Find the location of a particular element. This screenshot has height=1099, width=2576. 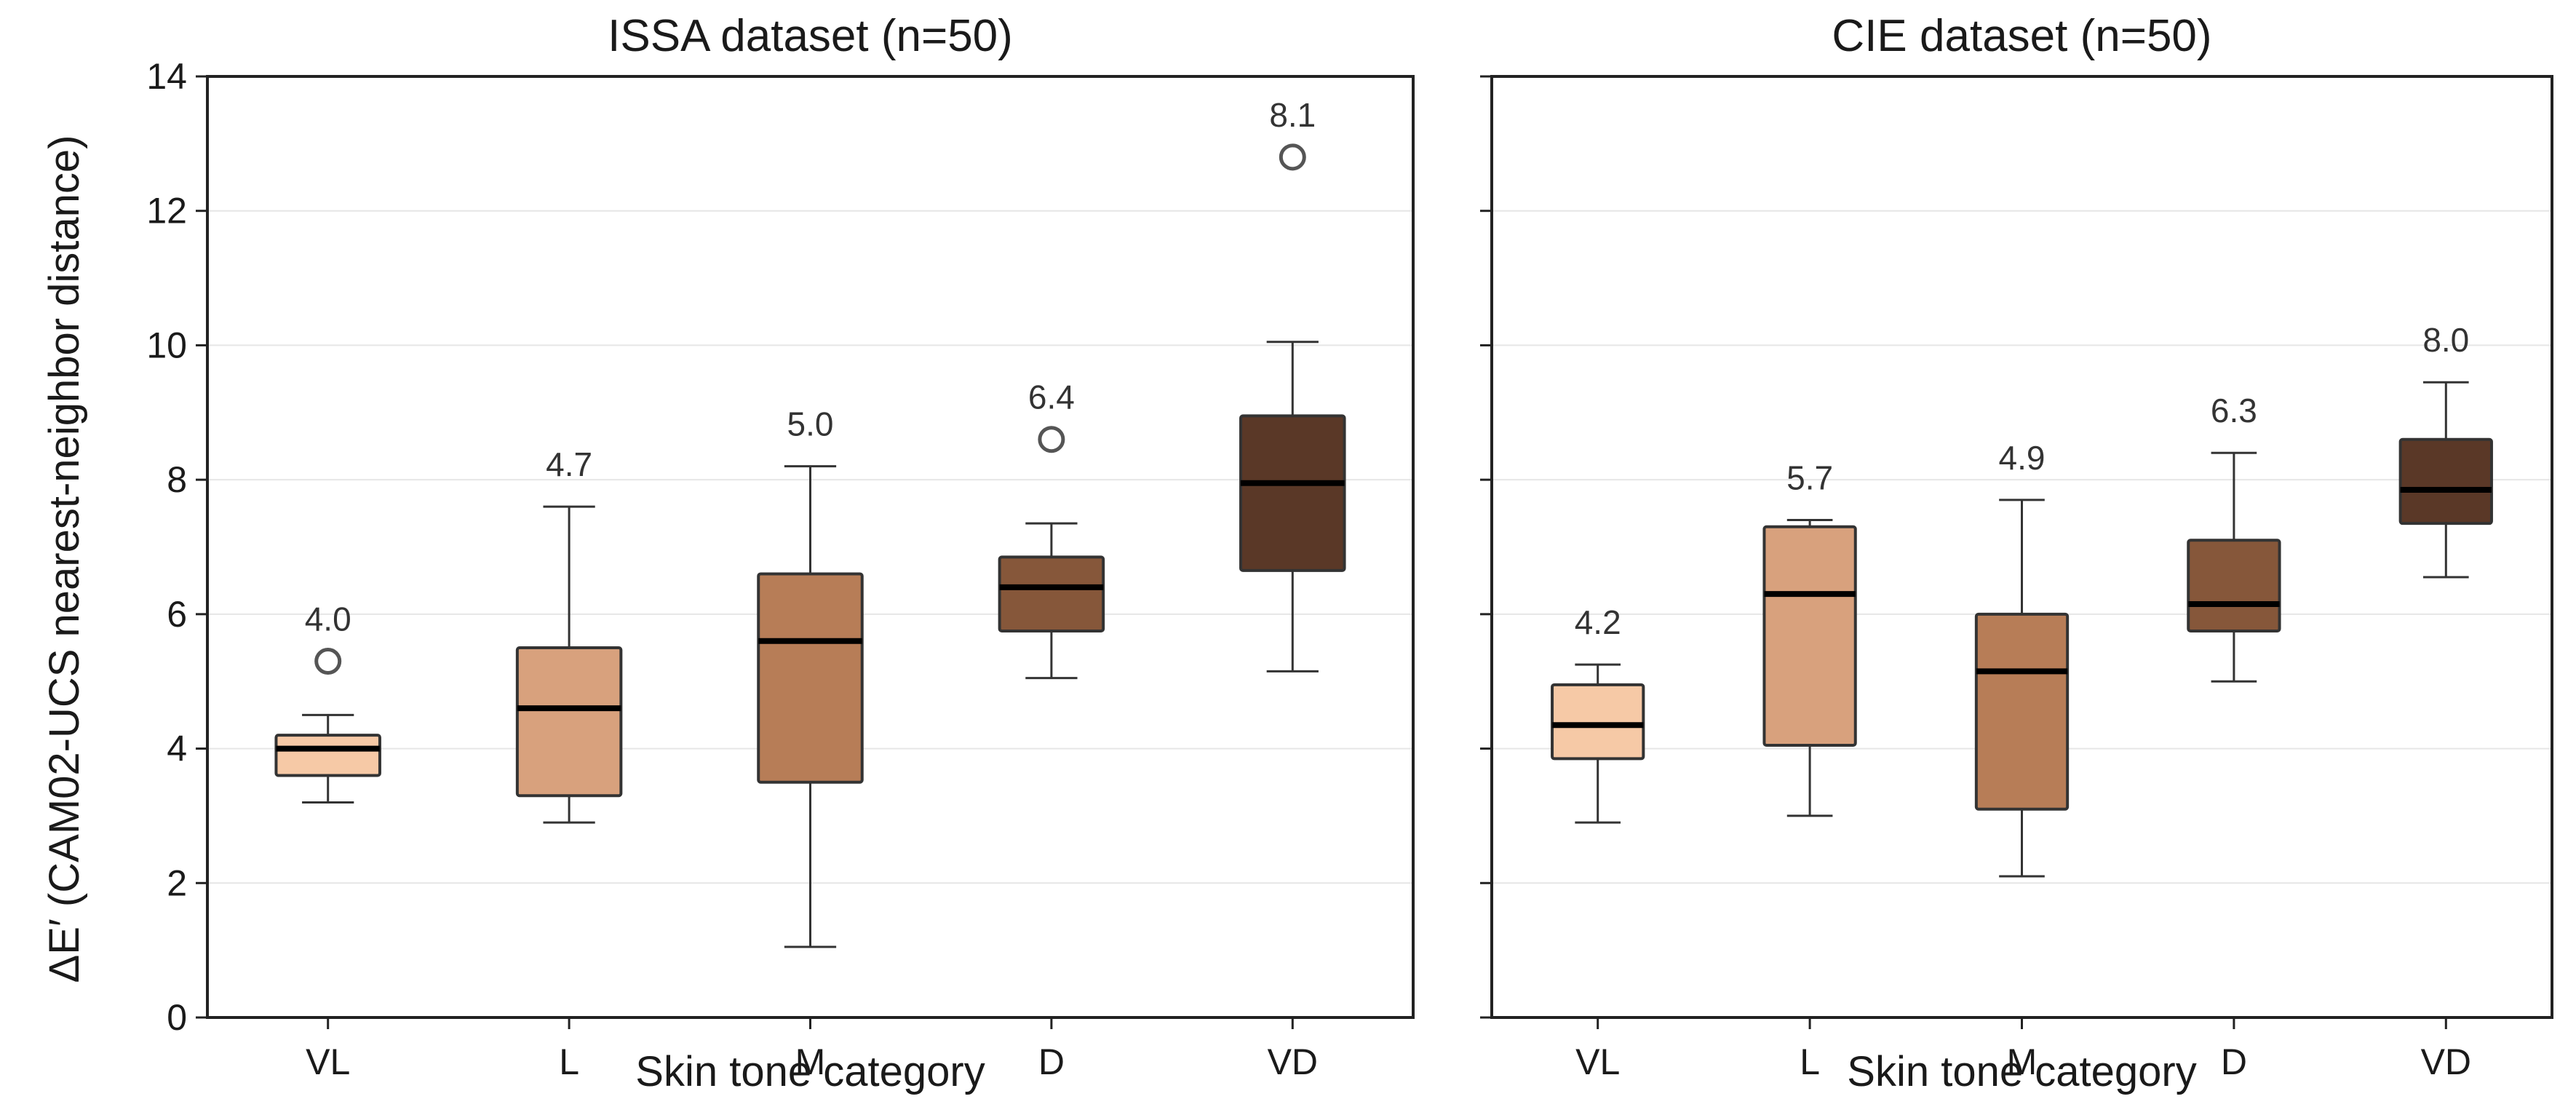

mean-annotation: 5.0 is located at coordinates (810, 424).